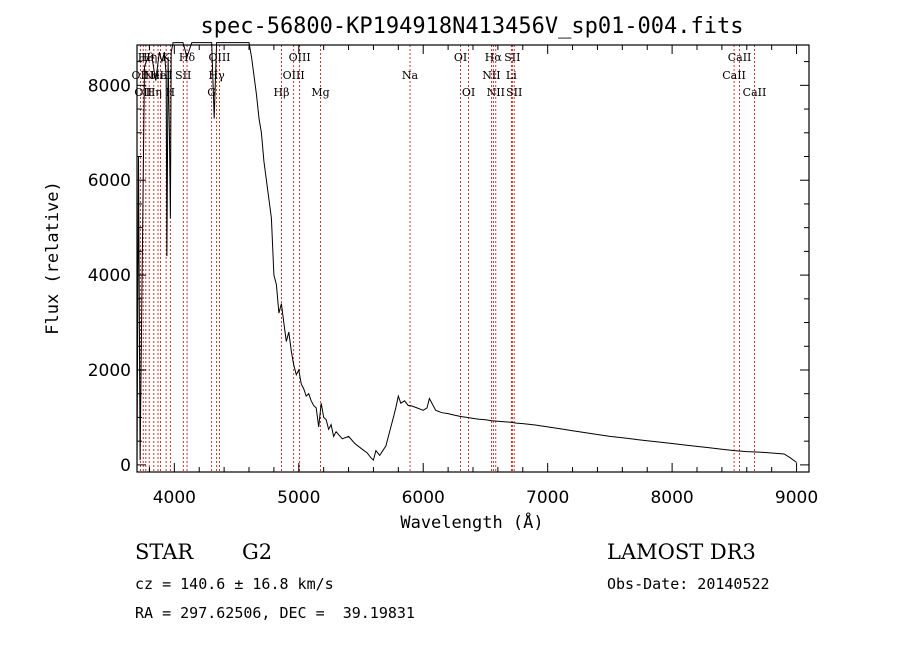 The height and width of the screenshot is (649, 900). Describe the element at coordinates (688, 584) in the screenshot. I see `observation-date: Obs-Date: 20140522` at that location.